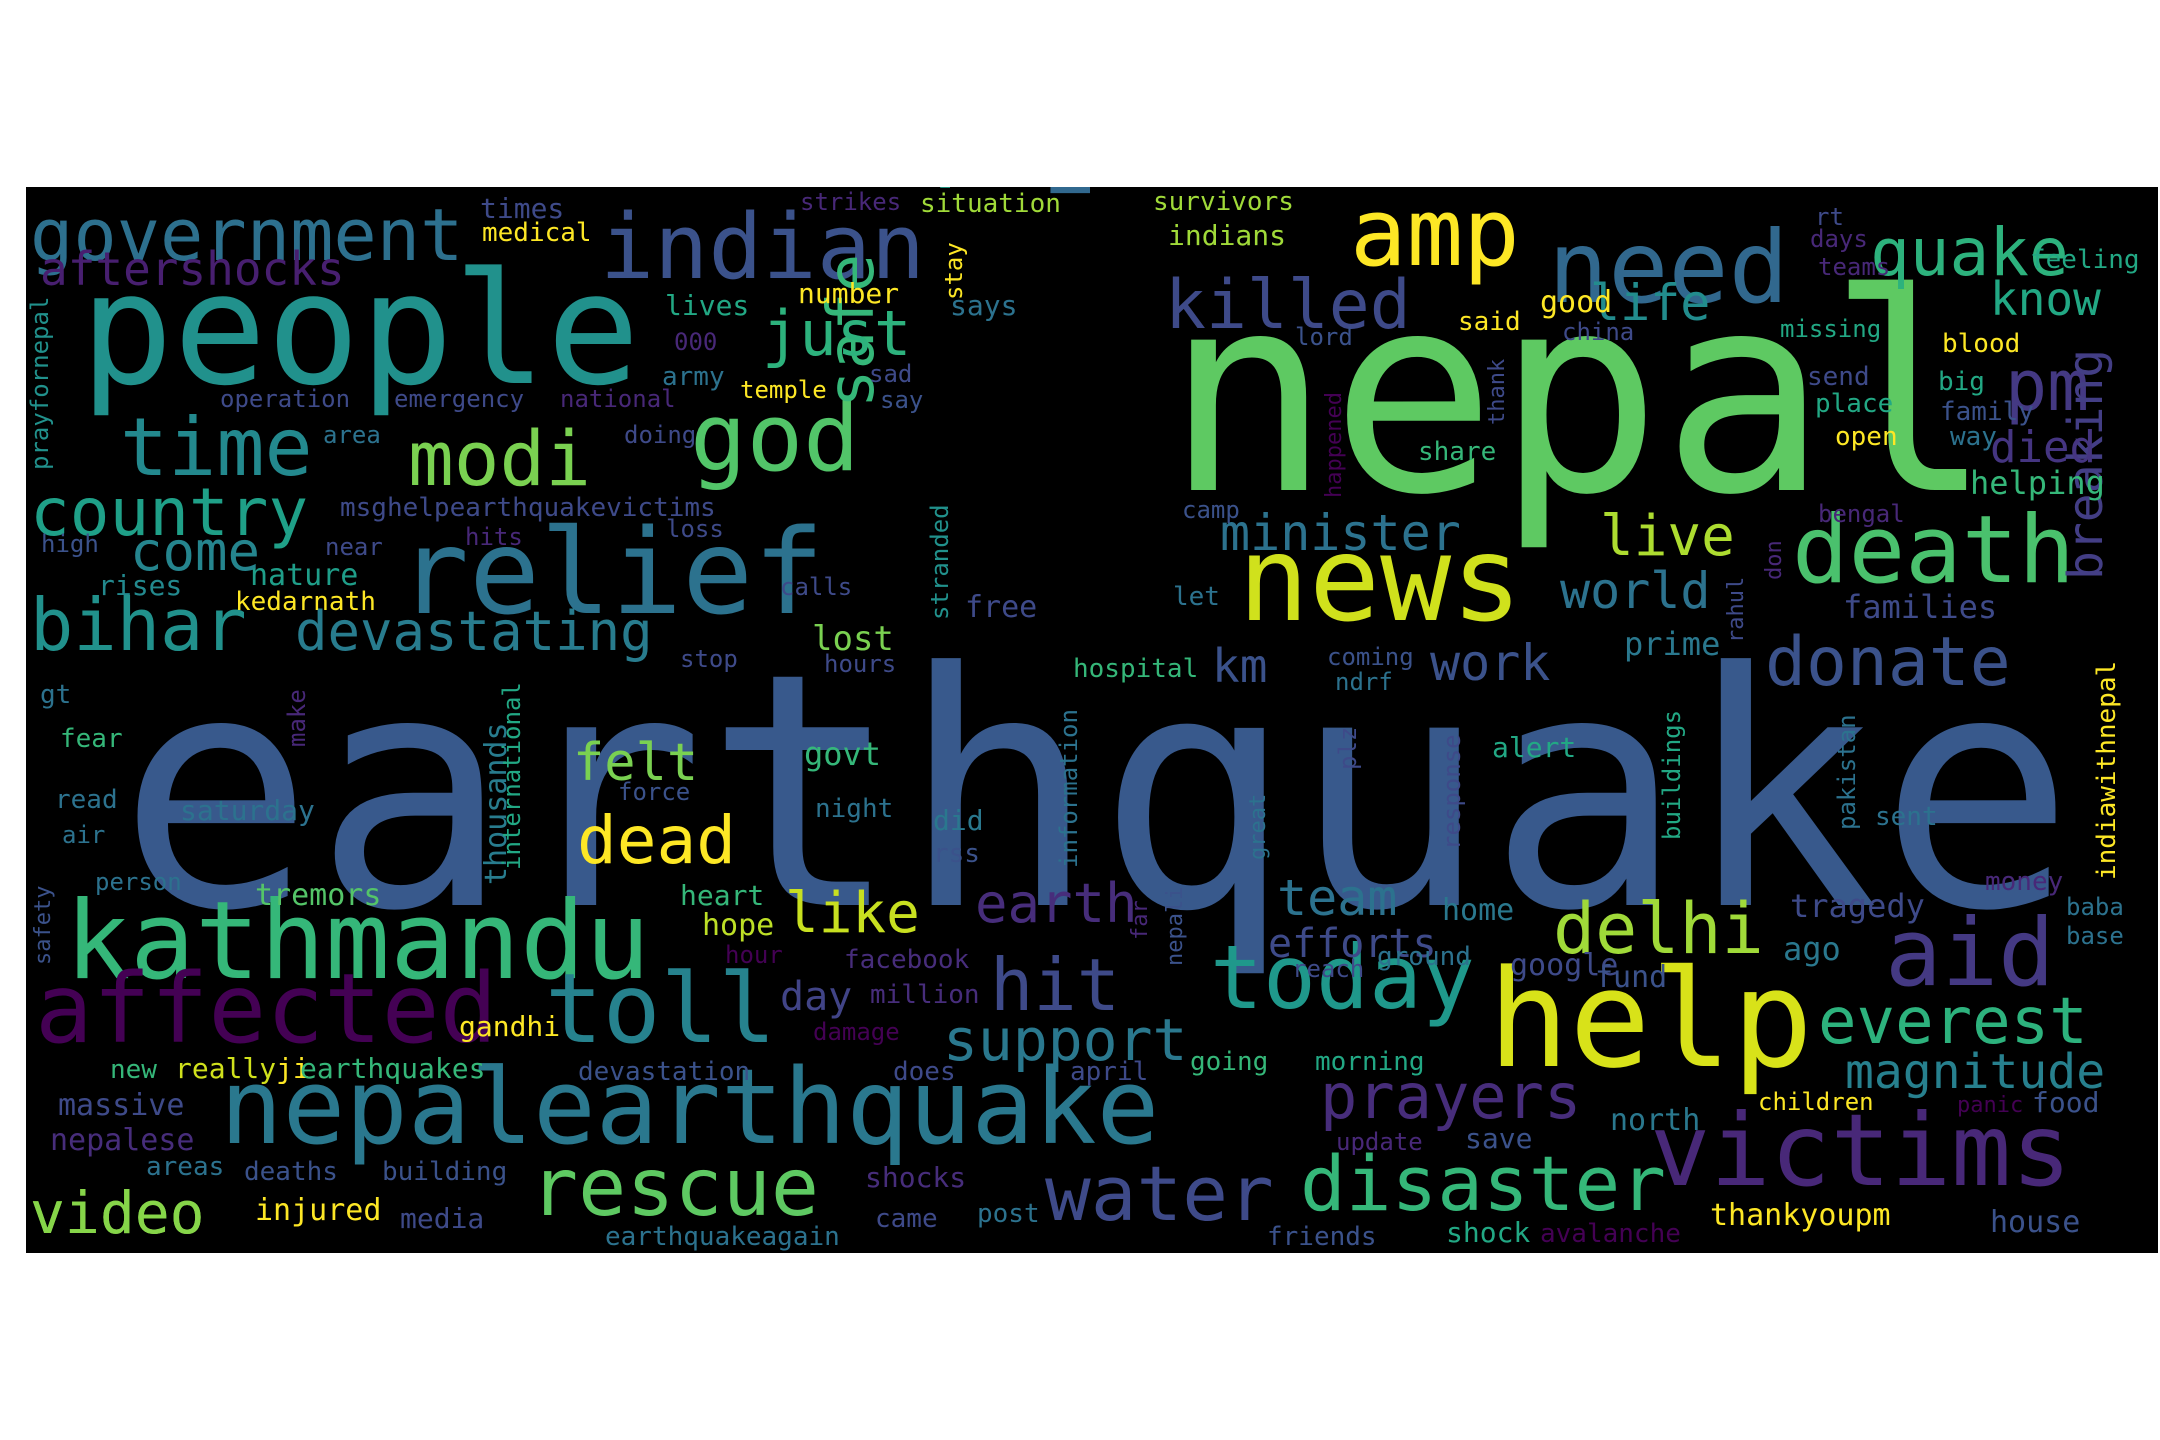 The width and height of the screenshot is (2160, 1440). Describe the element at coordinates (836, 333) in the screenshot. I see `word-just: just` at that location.